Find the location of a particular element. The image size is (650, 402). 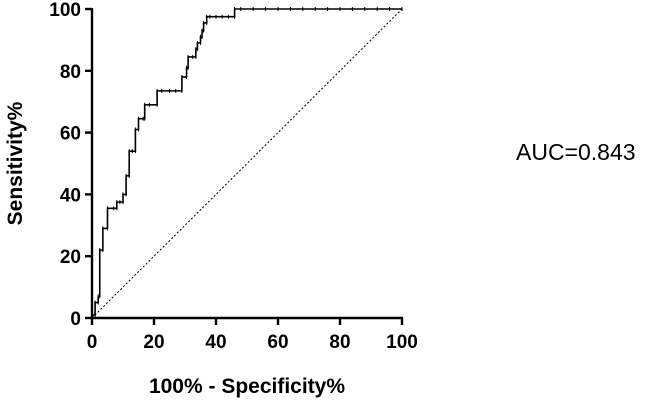

x-tick-label: 80 is located at coordinates (339, 342).